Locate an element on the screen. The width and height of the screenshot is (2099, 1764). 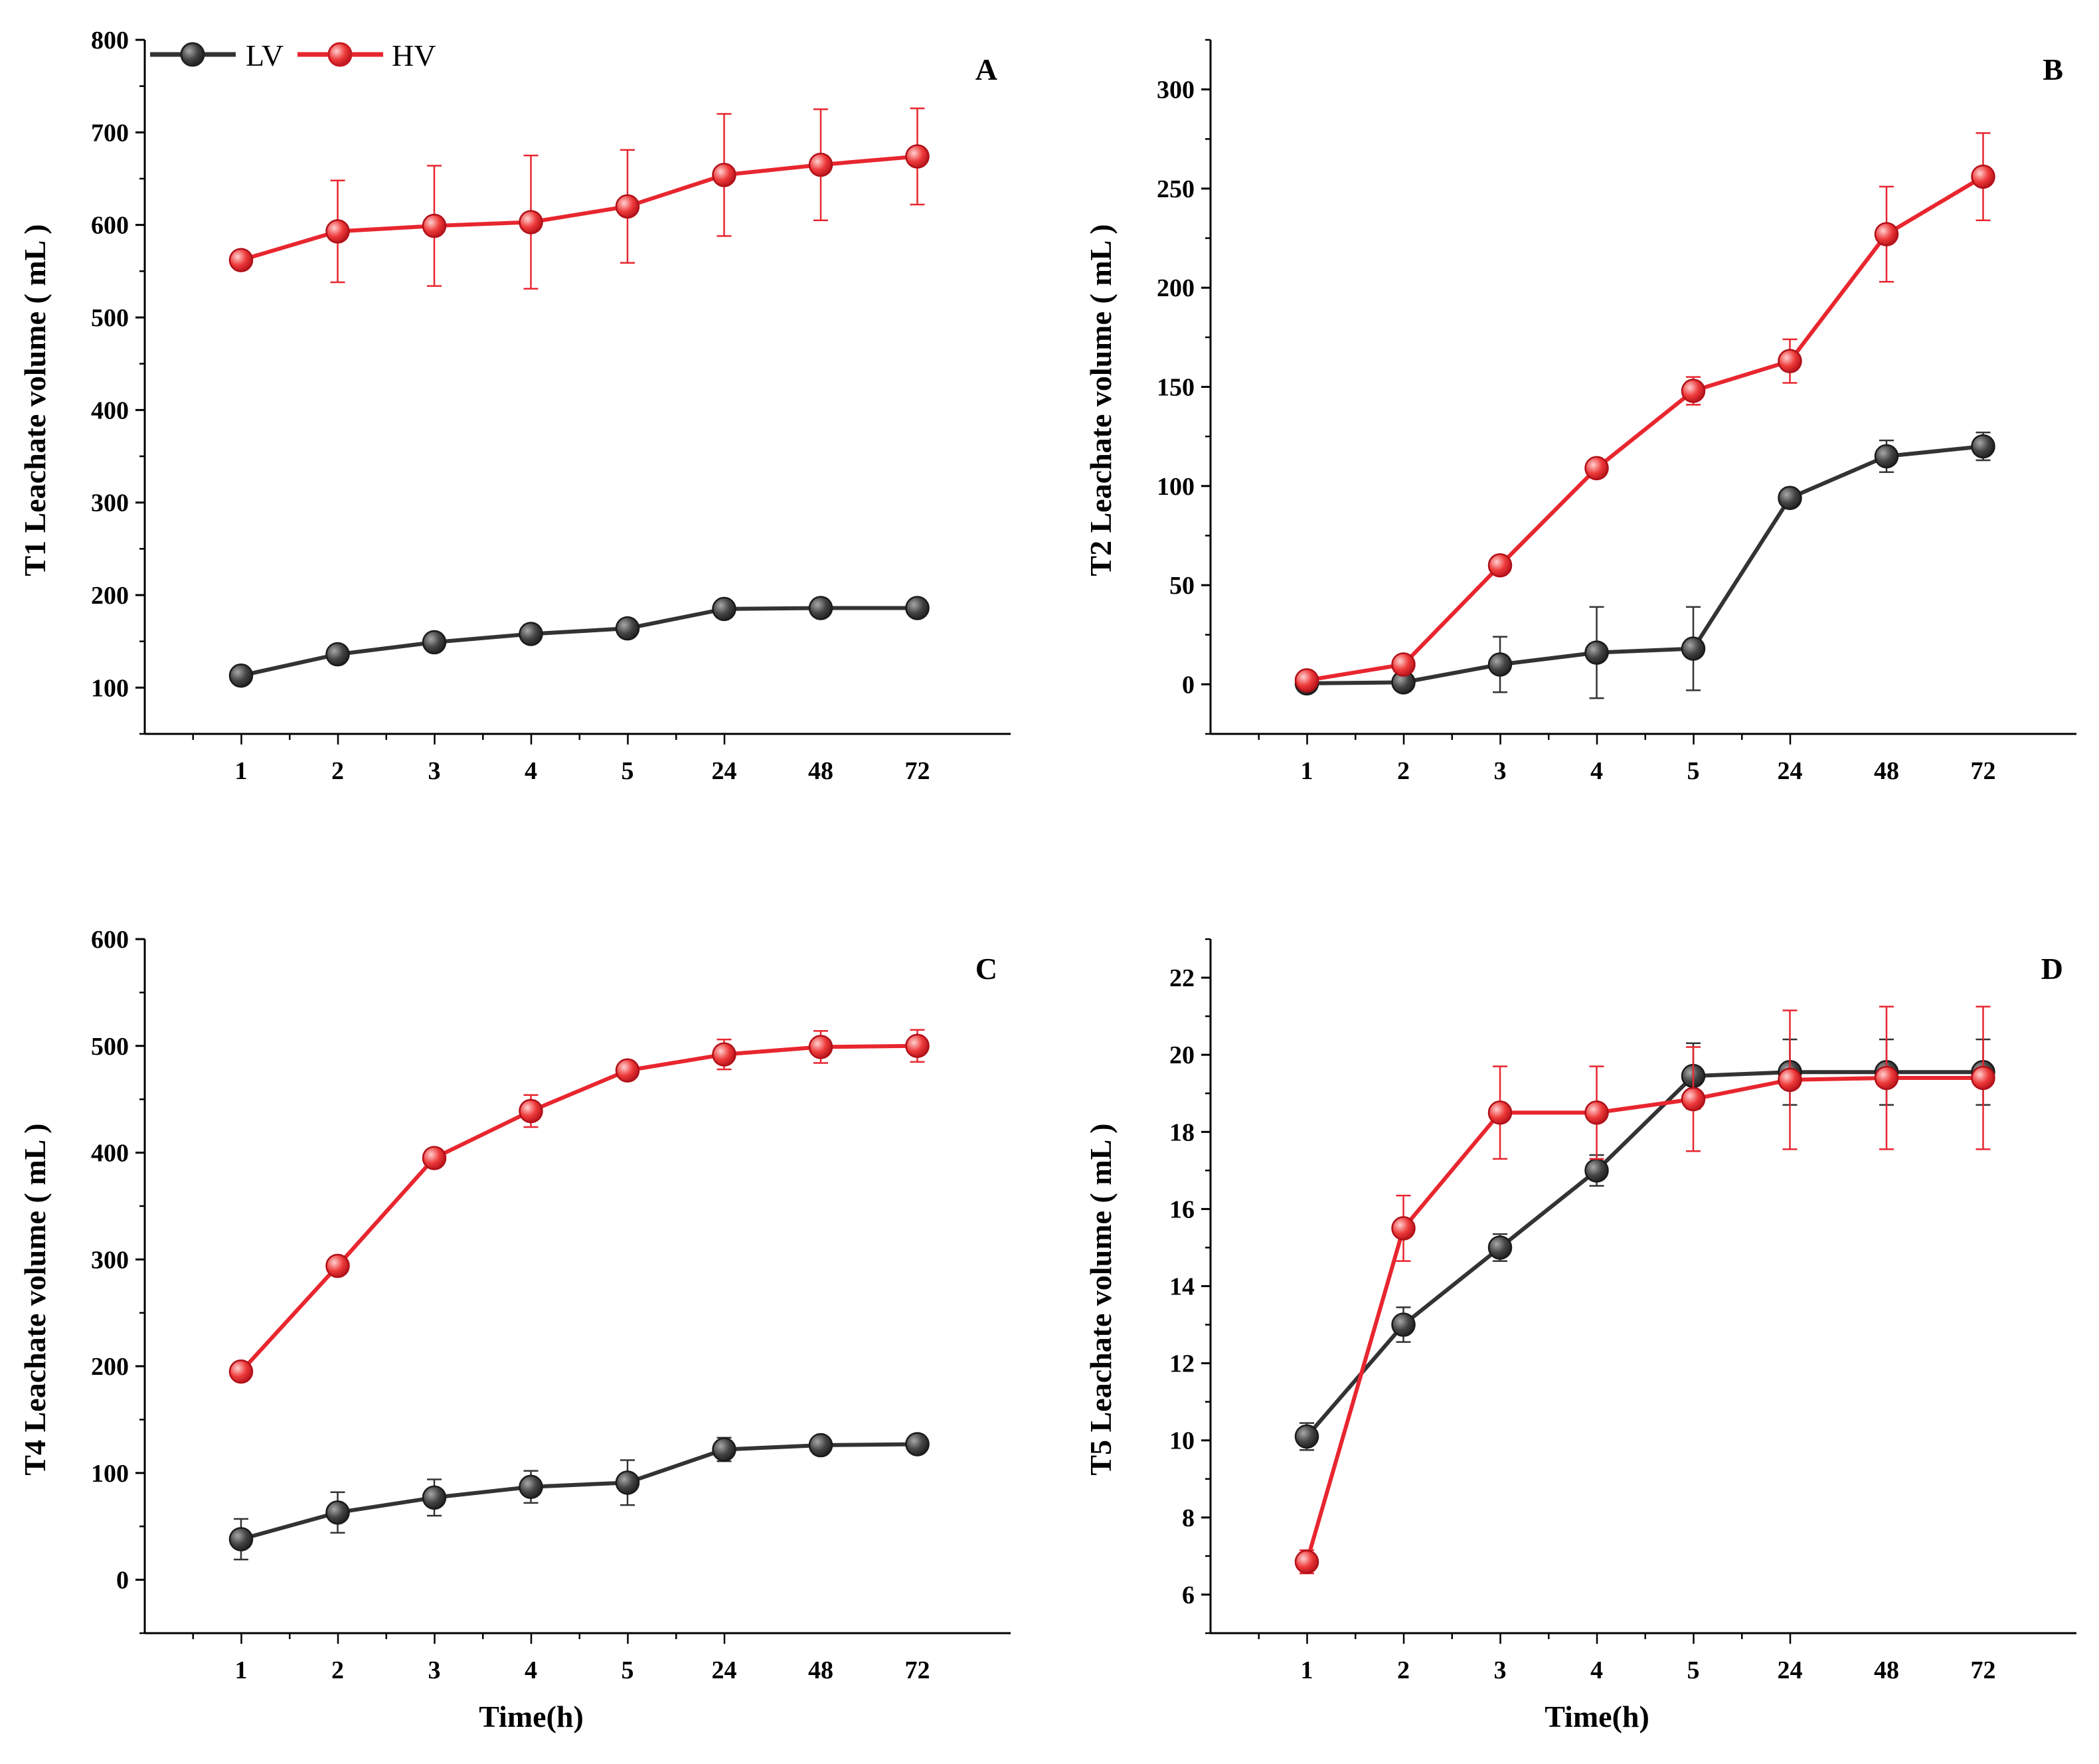
y-tick-label: 700 is located at coordinates (110, 133).